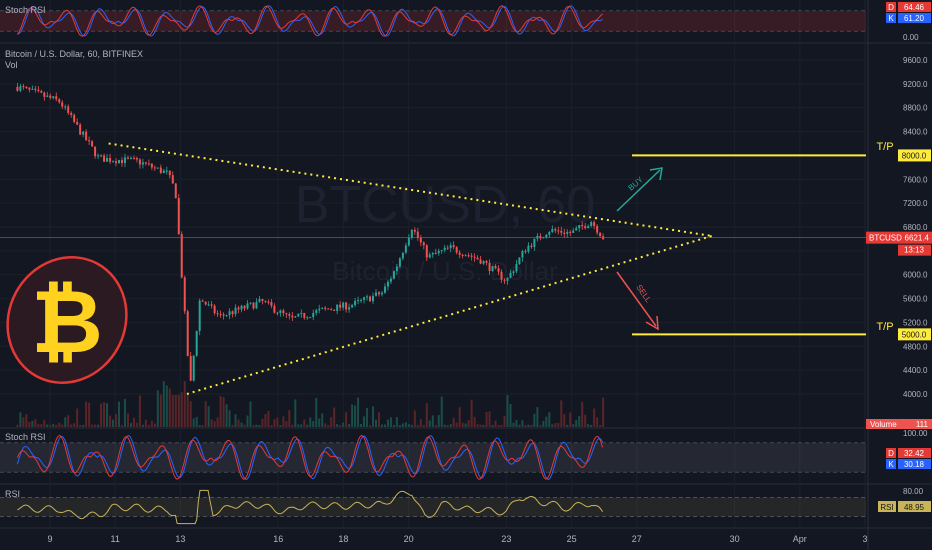 The image size is (932, 550). I want to click on price-tick-label: 6000.0, so click(915, 275).